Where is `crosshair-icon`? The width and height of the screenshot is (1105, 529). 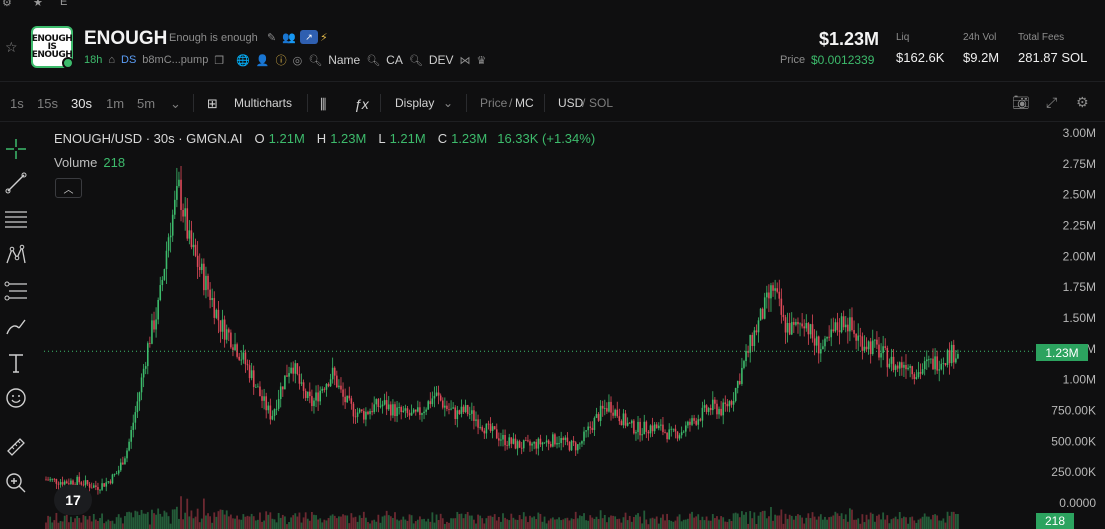
crosshair-icon is located at coordinates (16, 149).